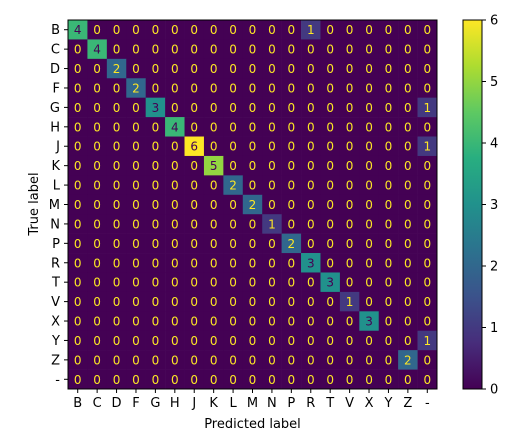 The width and height of the screenshot is (529, 436). What do you see at coordinates (194, 147) in the screenshot?
I see `cell-value-label: 6` at bounding box center [194, 147].